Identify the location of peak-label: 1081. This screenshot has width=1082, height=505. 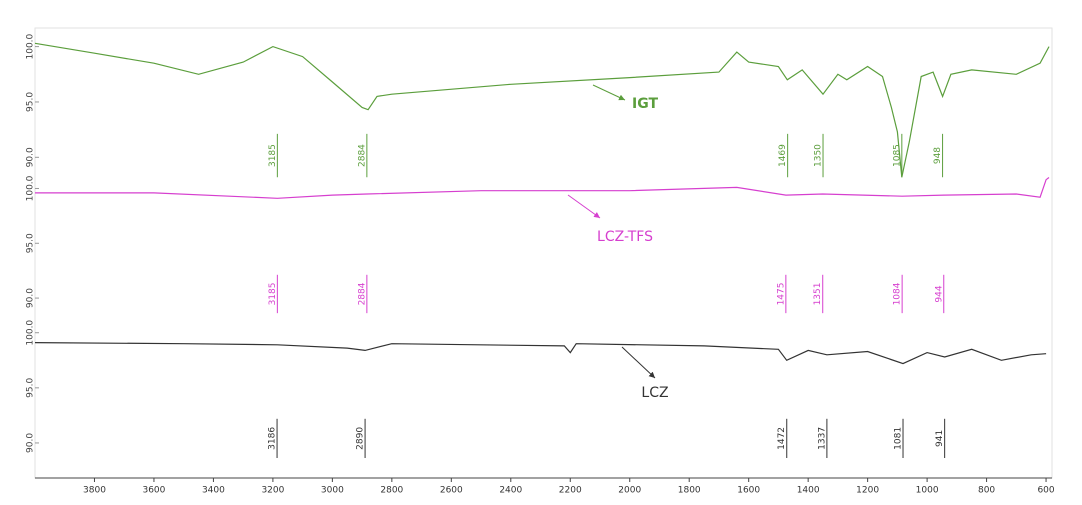
(899, 438).